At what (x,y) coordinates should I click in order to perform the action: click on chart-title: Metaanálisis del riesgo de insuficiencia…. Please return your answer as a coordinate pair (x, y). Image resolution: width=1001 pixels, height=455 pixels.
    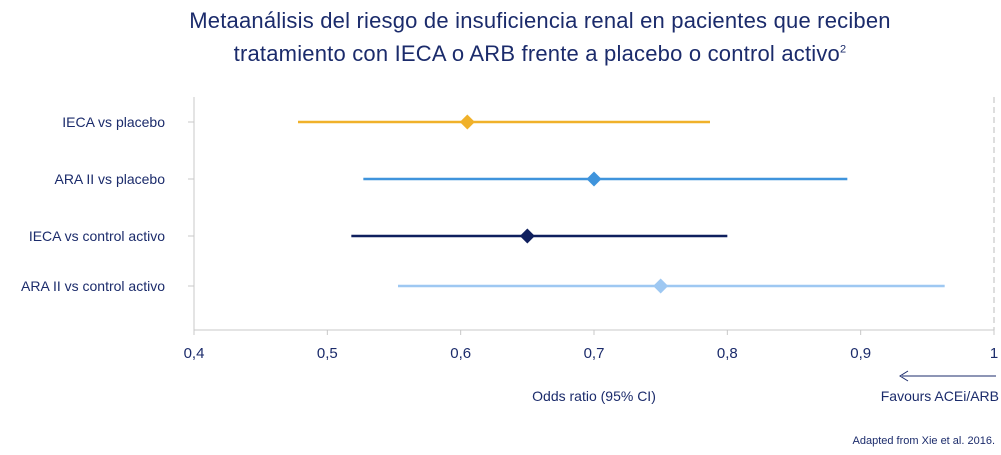
    Looking at the image, I should click on (540, 37).